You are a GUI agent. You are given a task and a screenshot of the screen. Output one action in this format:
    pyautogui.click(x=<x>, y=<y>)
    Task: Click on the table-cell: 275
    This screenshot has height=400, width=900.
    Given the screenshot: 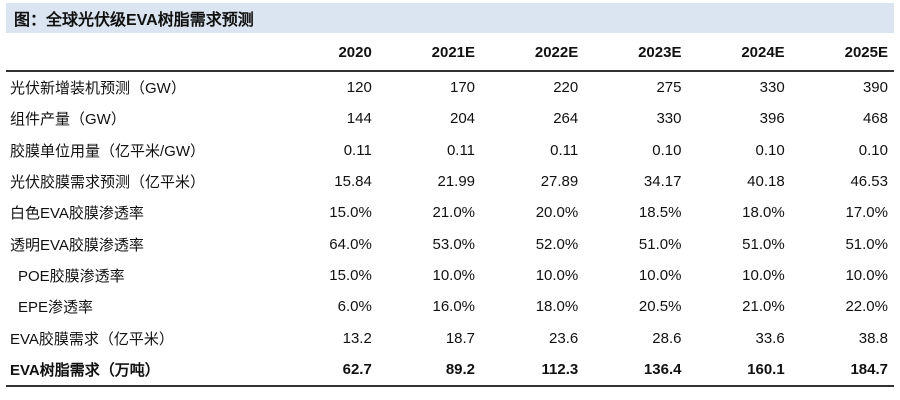 What is the action you would take?
    pyautogui.click(x=669, y=88)
    